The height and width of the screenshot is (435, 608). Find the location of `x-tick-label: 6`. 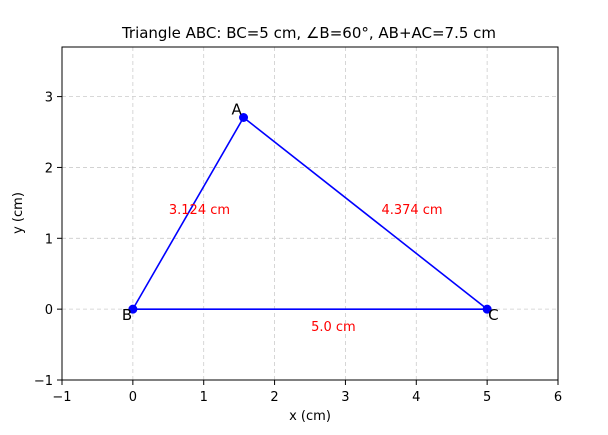

x-tick-label: 6 is located at coordinates (558, 397).